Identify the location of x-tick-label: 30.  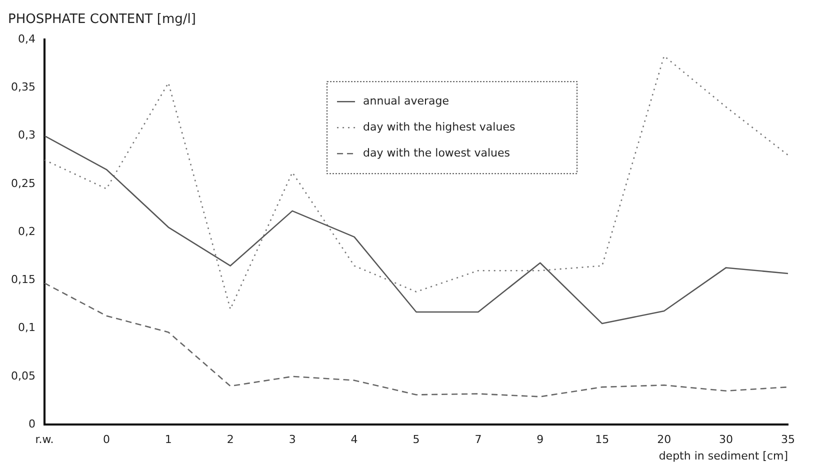
(726, 439).